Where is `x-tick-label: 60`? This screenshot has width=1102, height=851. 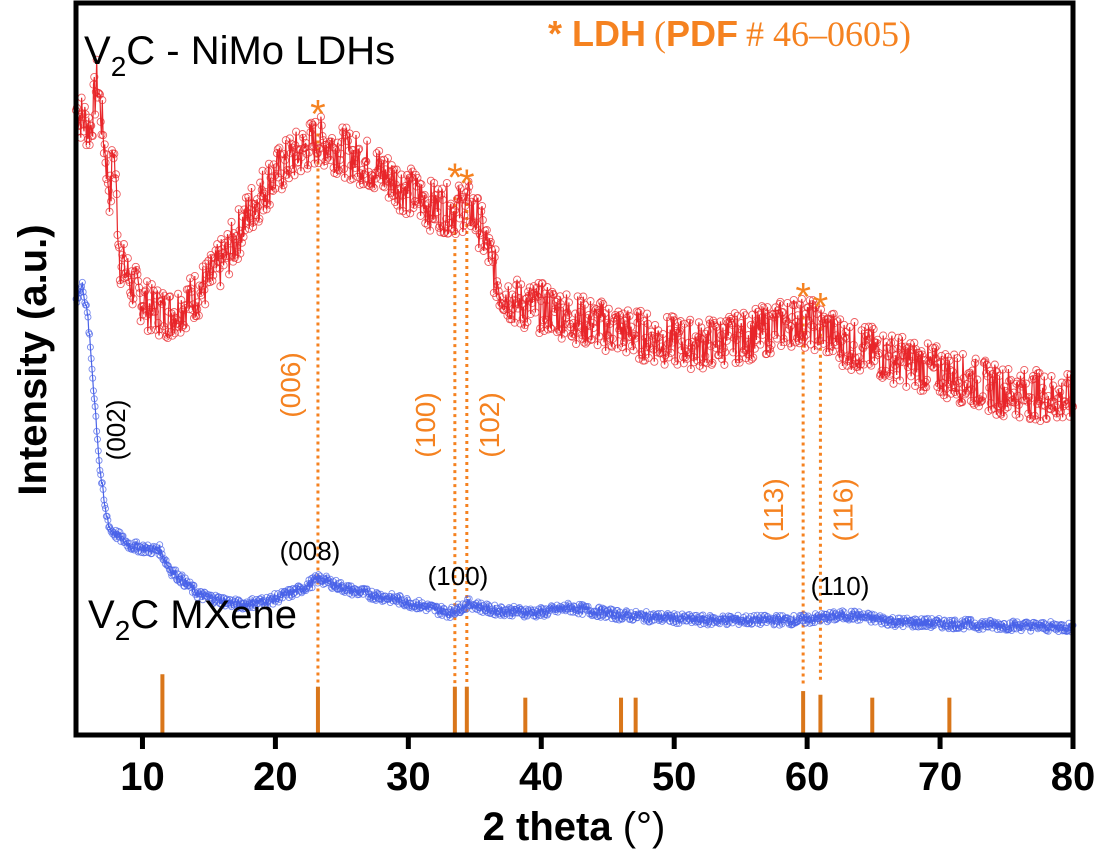
x-tick-label: 60 is located at coordinates (807, 777).